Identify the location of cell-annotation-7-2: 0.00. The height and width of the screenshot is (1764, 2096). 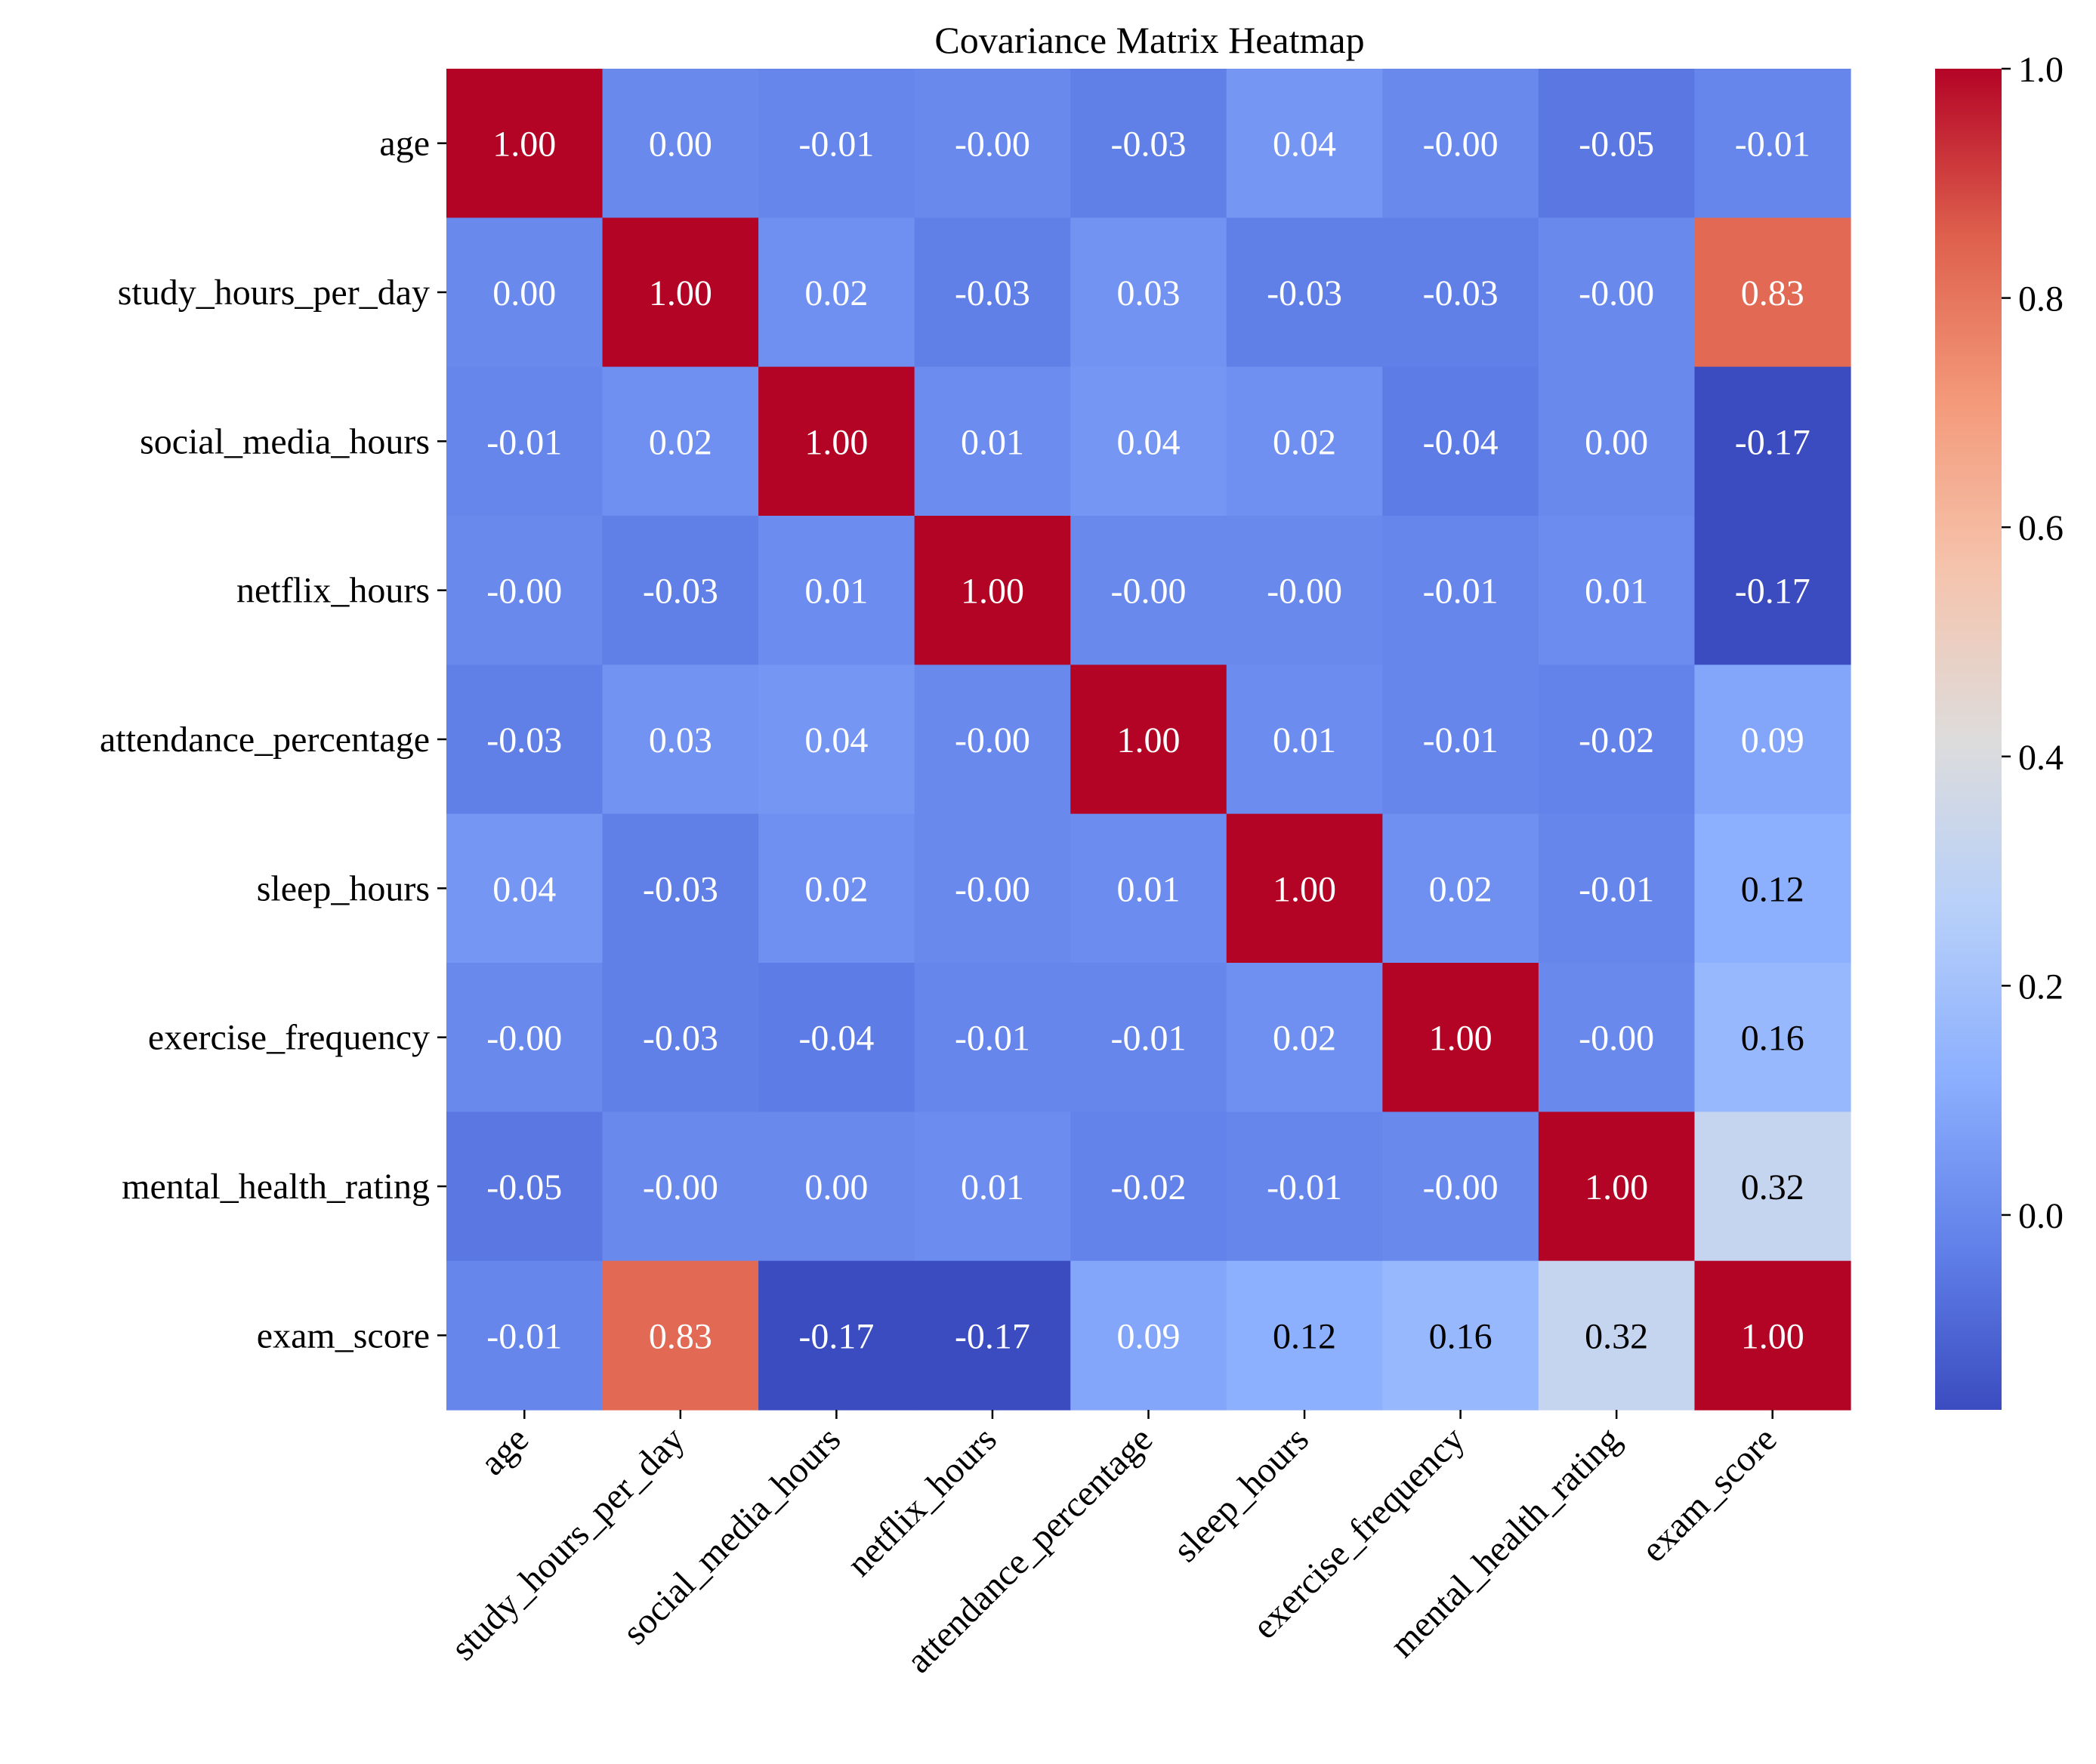
(836, 1187).